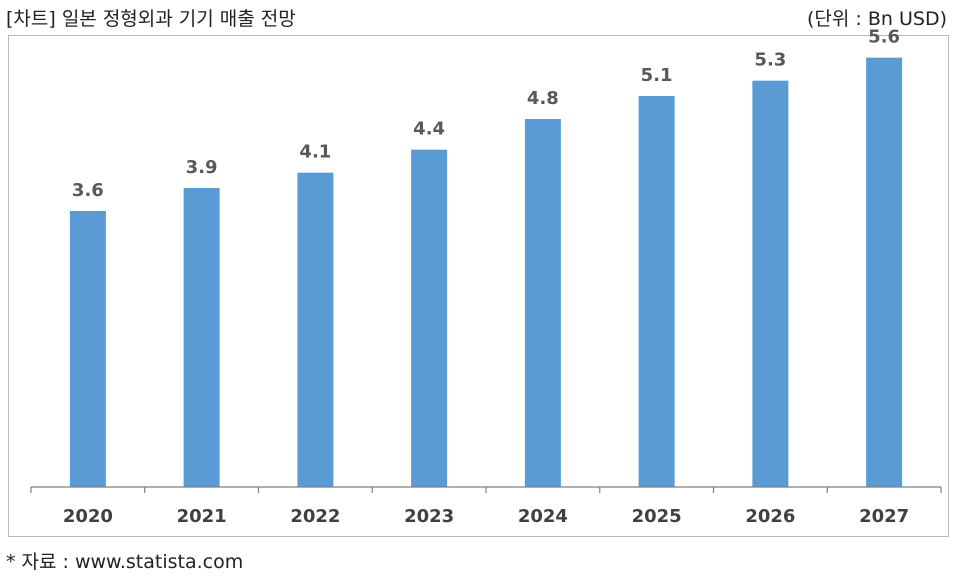 The height and width of the screenshot is (585, 961). What do you see at coordinates (542, 303) in the screenshot?
I see `bar-2024` at bounding box center [542, 303].